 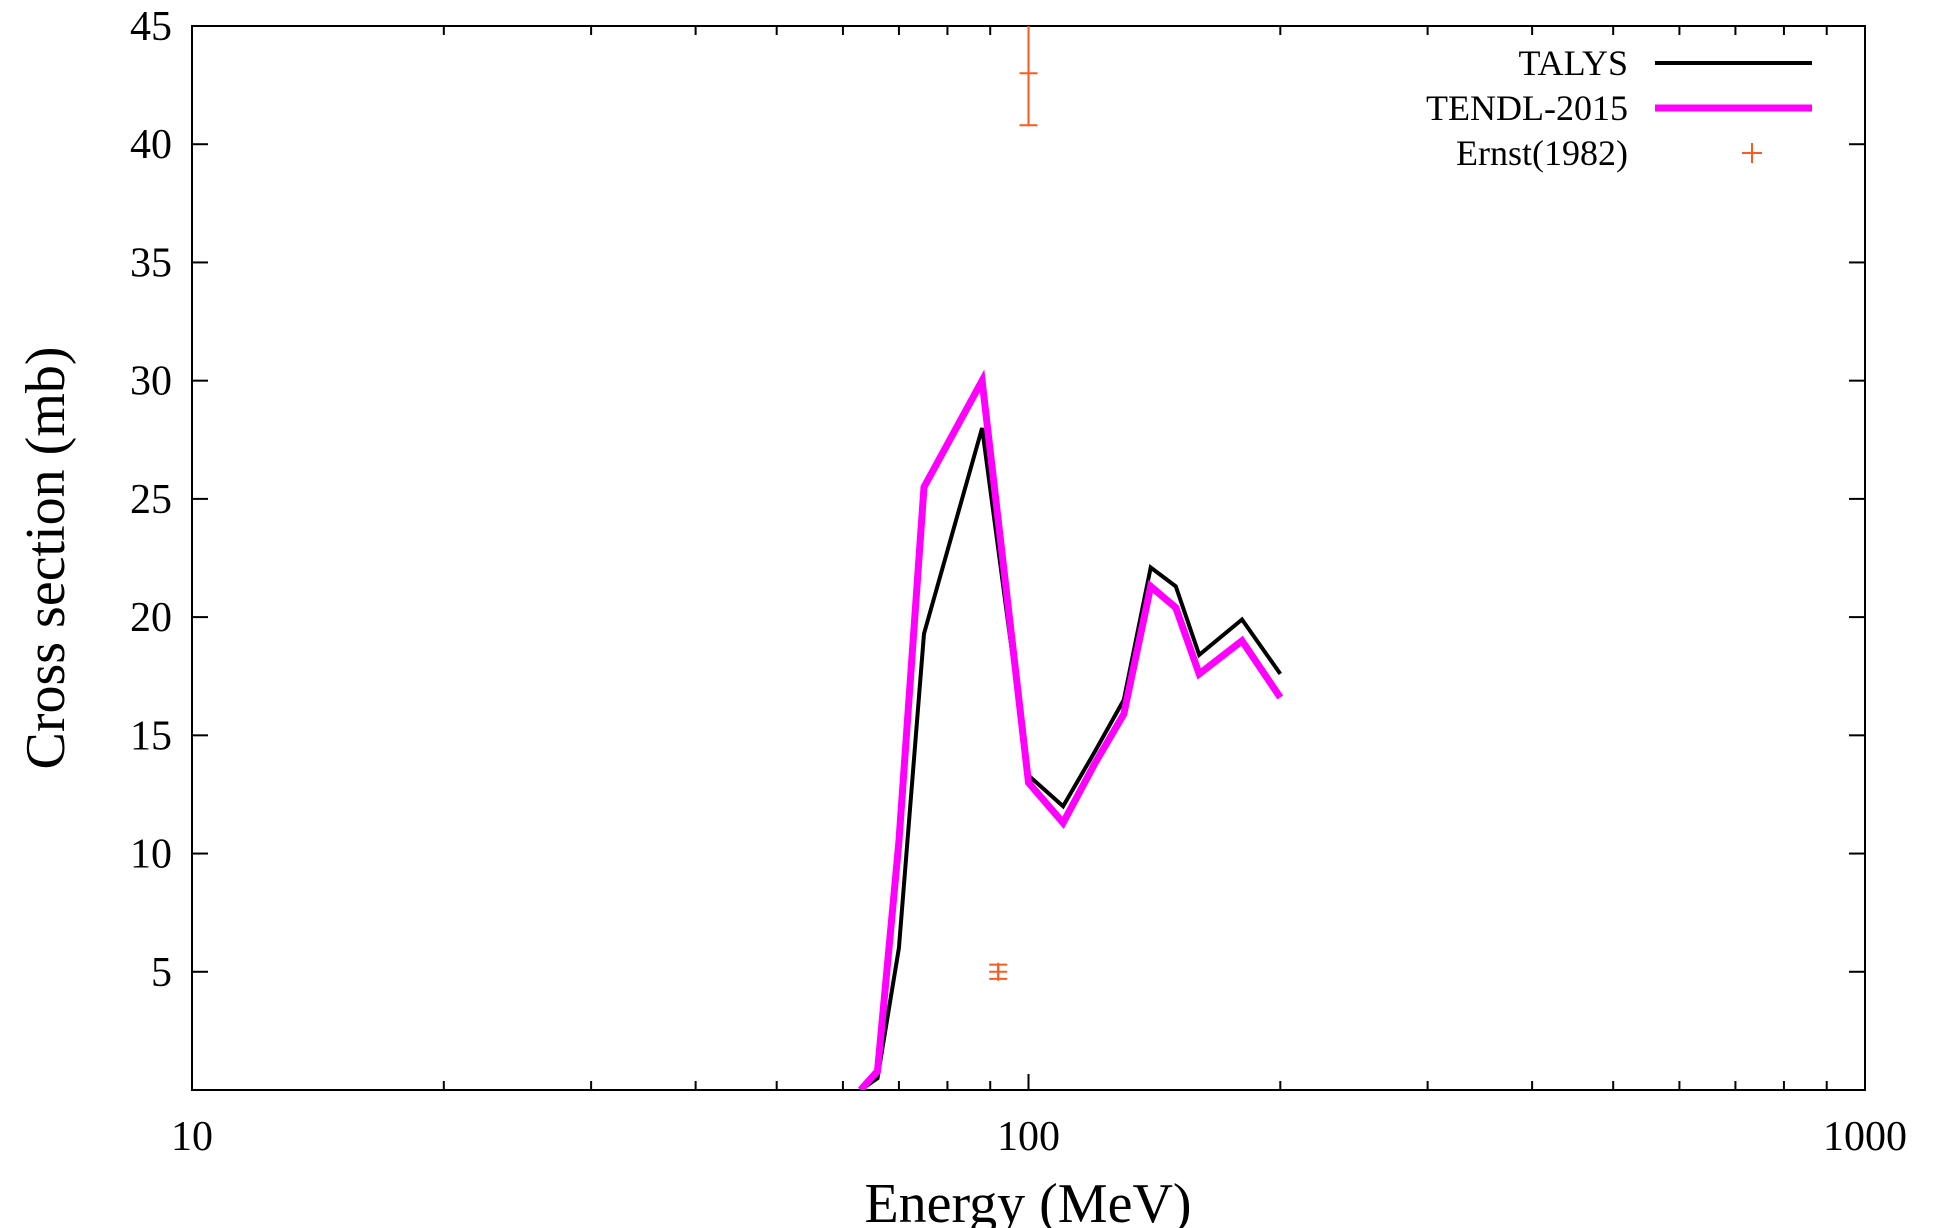 What do you see at coordinates (151, 263) in the screenshot?
I see `y-tick-label: 35` at bounding box center [151, 263].